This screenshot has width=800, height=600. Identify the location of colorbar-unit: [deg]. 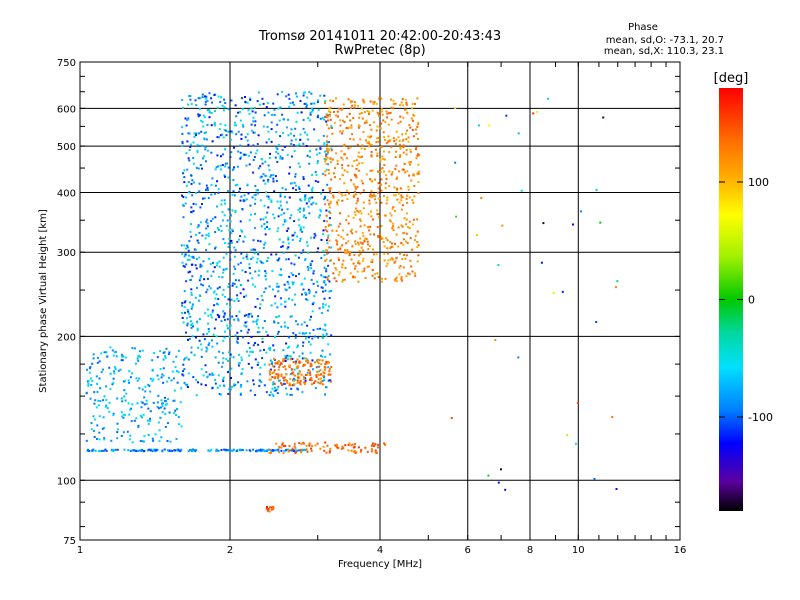
(731, 78).